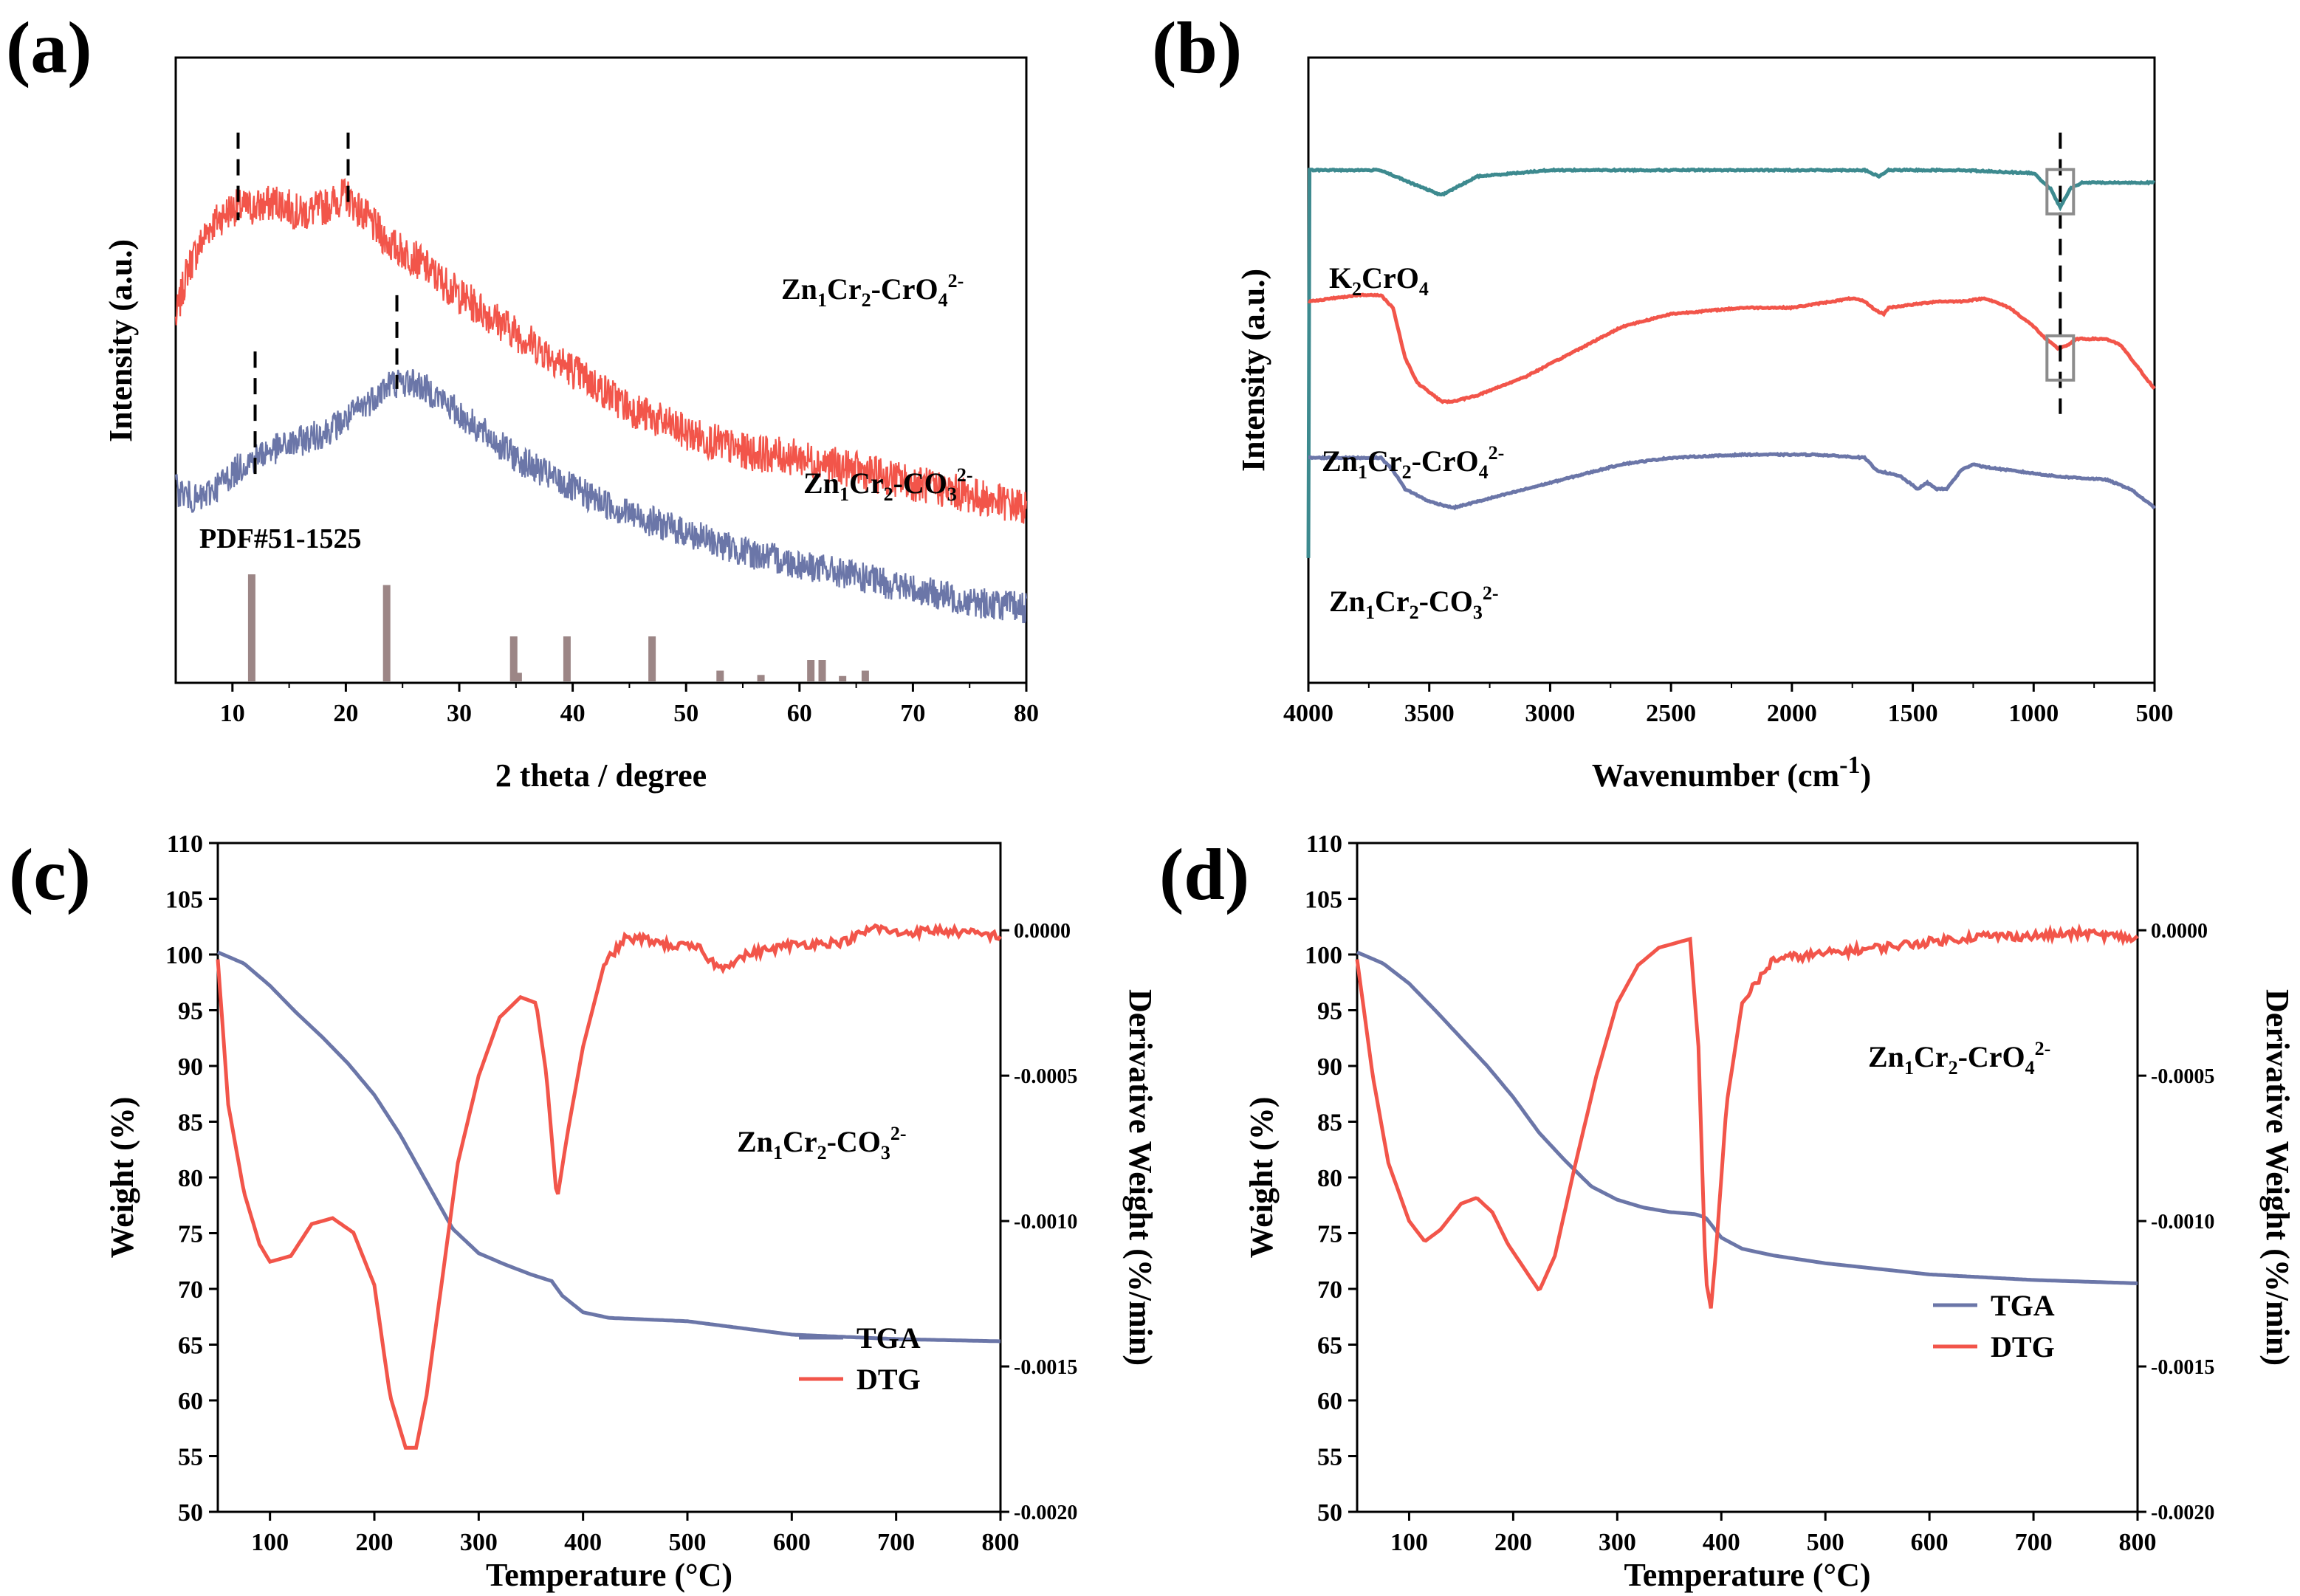  Describe the element at coordinates (2060, 192) in the screenshot. I see `peak-box-b-k2cro4` at that location.